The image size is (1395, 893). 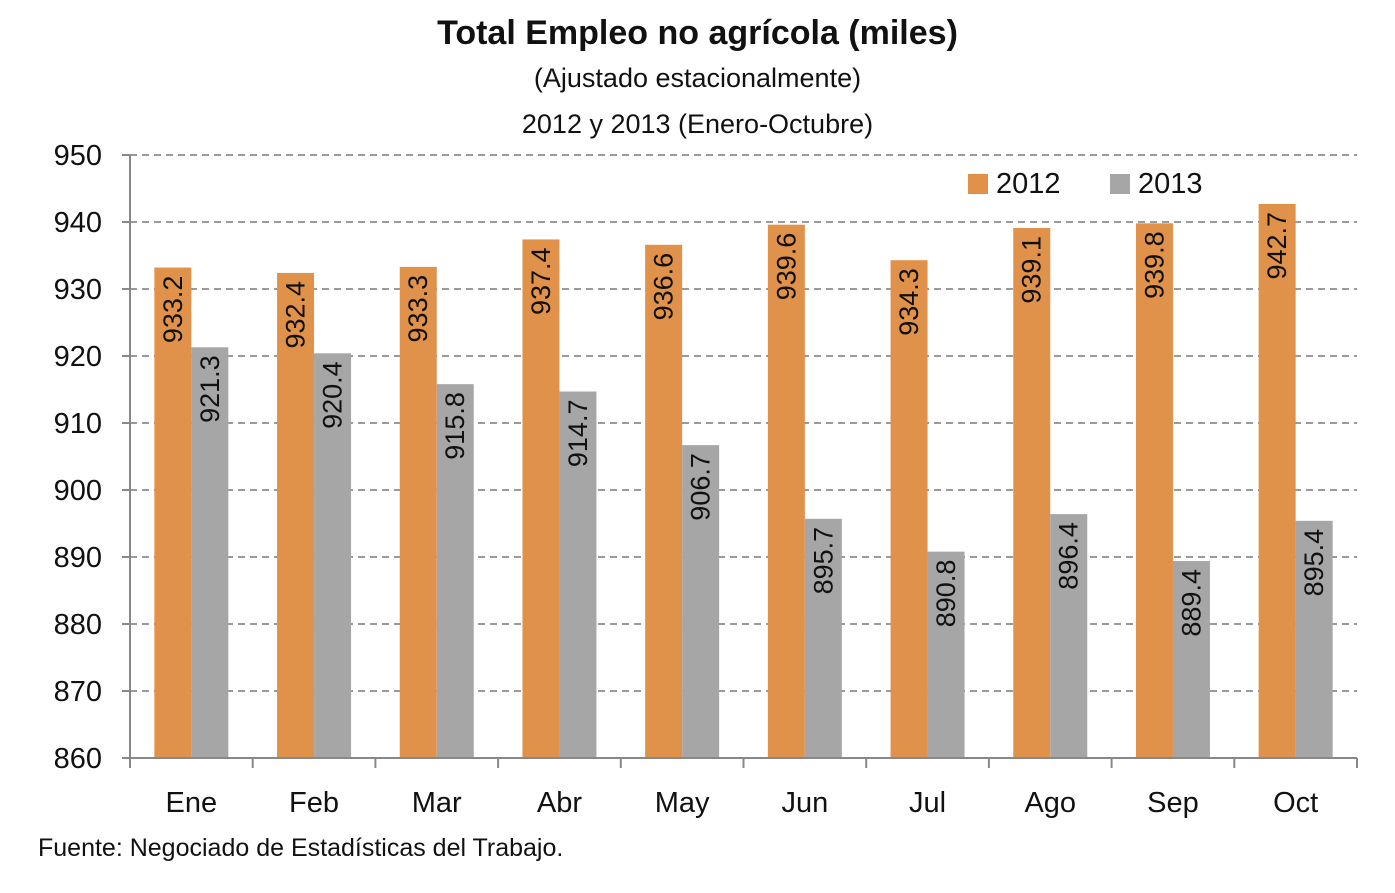 I want to click on bar-2013-May, so click(x=701, y=601).